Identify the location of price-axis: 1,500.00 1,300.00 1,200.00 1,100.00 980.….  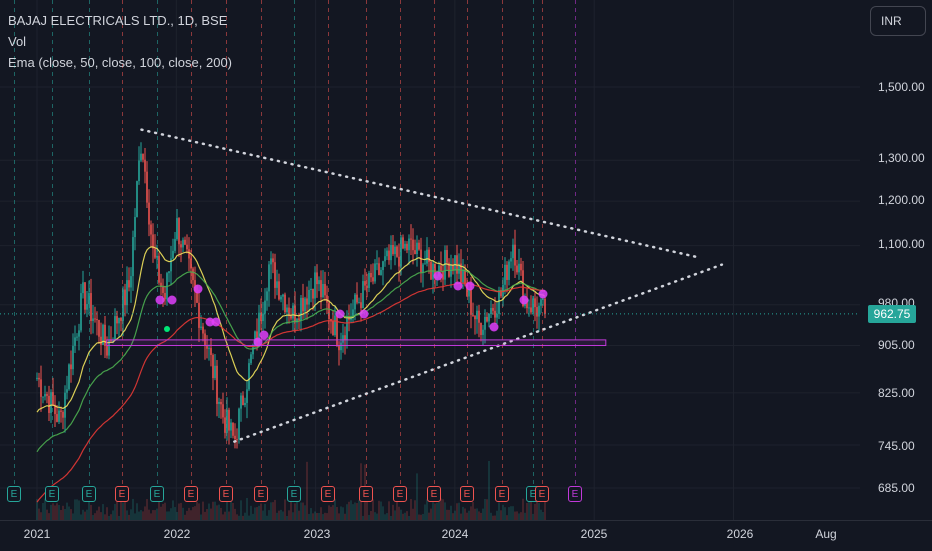
(896, 260).